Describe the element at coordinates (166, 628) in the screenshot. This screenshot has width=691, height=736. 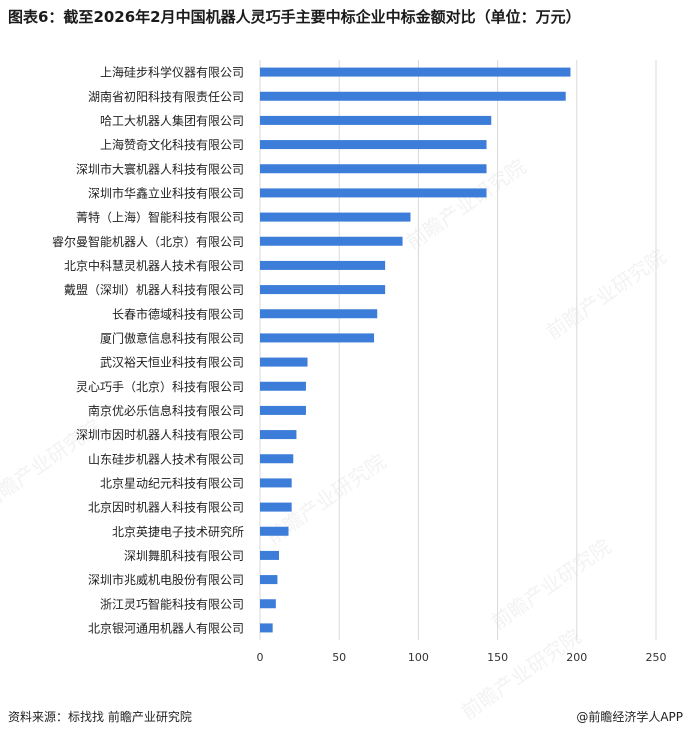
I see `category-label: 北京银河通用机器人有限公司` at that location.